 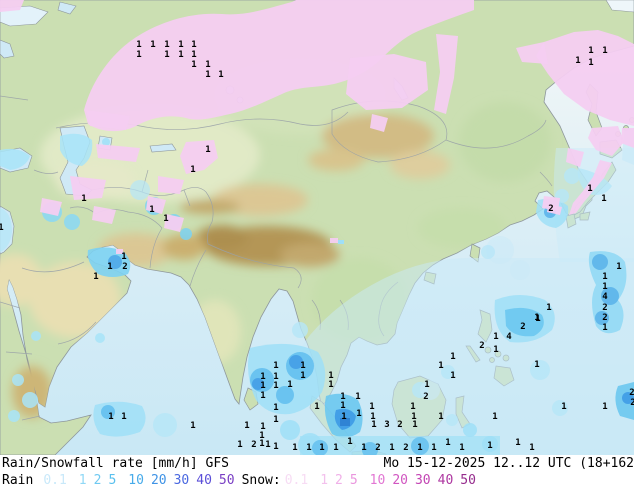 What do you see at coordinates (571, 221) in the screenshot?
I see `kyushu-island` at bounding box center [571, 221].